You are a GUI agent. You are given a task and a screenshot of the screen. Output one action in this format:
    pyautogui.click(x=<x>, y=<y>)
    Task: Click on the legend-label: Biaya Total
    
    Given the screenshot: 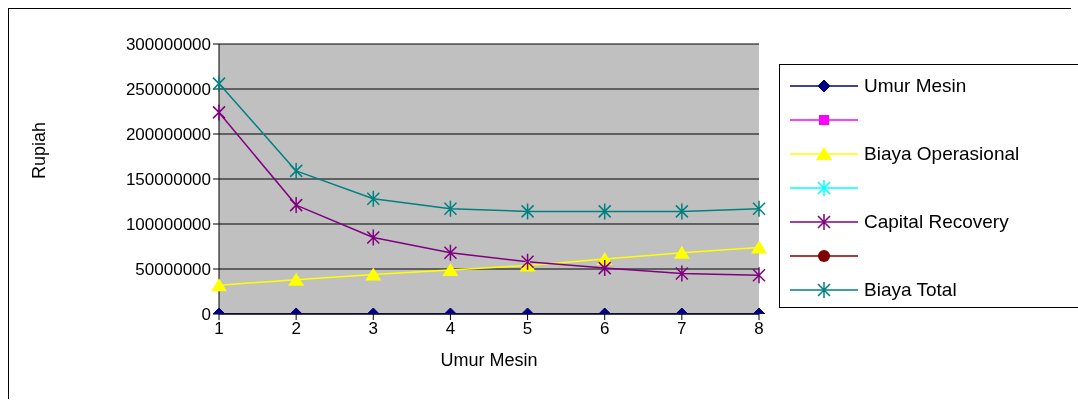 What is the action you would take?
    pyautogui.click(x=910, y=290)
    